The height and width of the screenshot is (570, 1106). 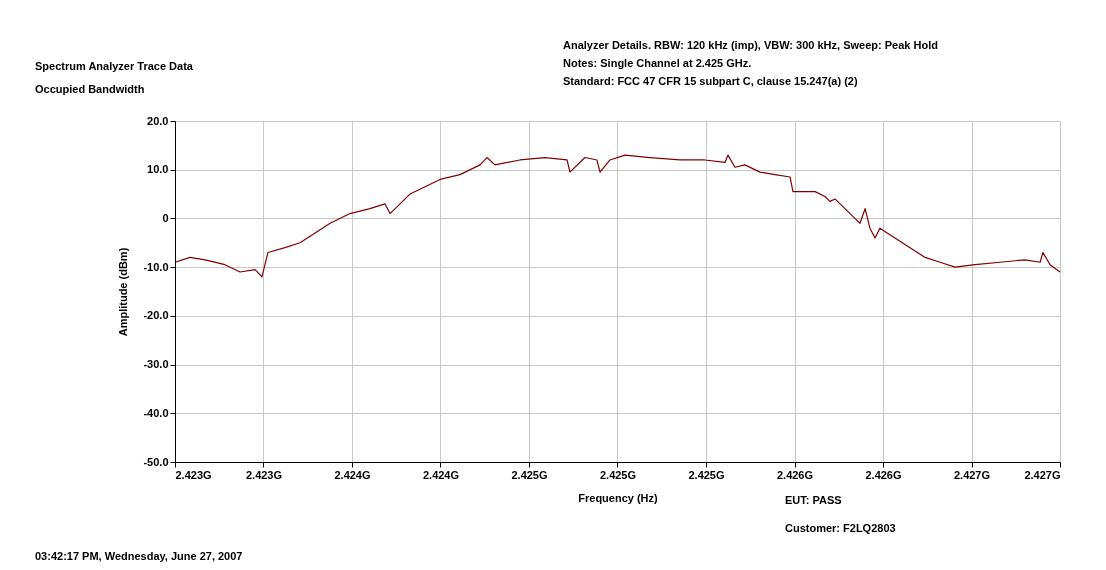 What do you see at coordinates (750, 45) in the screenshot?
I see `text: Analyzer Details. RBW: 120 kHz (imp), VBW: 300 kHz, Sweep: Peak Hold` at bounding box center [750, 45].